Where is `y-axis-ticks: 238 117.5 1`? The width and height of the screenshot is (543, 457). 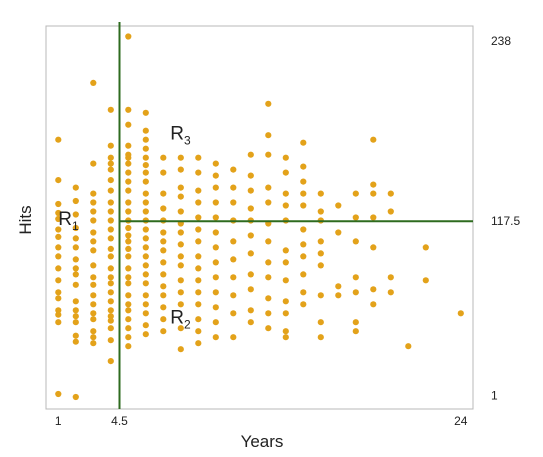 y-axis-ticks: 238 117.5 1 is located at coordinates (505, 218).